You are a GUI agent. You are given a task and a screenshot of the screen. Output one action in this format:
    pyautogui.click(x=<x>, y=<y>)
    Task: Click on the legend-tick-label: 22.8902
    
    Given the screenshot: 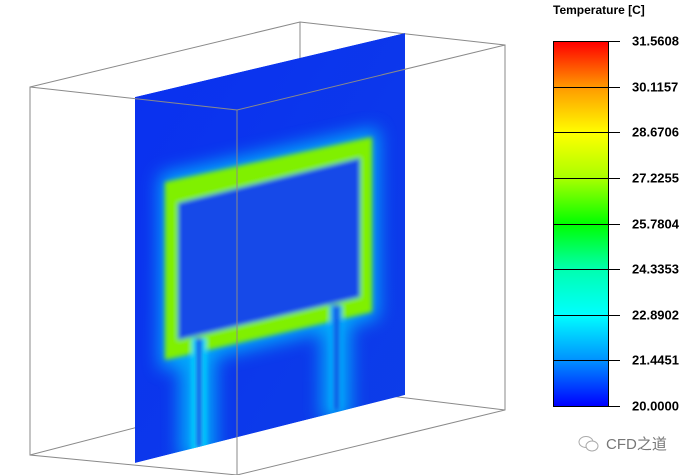 What is the action you would take?
    pyautogui.click(x=655, y=315)
    